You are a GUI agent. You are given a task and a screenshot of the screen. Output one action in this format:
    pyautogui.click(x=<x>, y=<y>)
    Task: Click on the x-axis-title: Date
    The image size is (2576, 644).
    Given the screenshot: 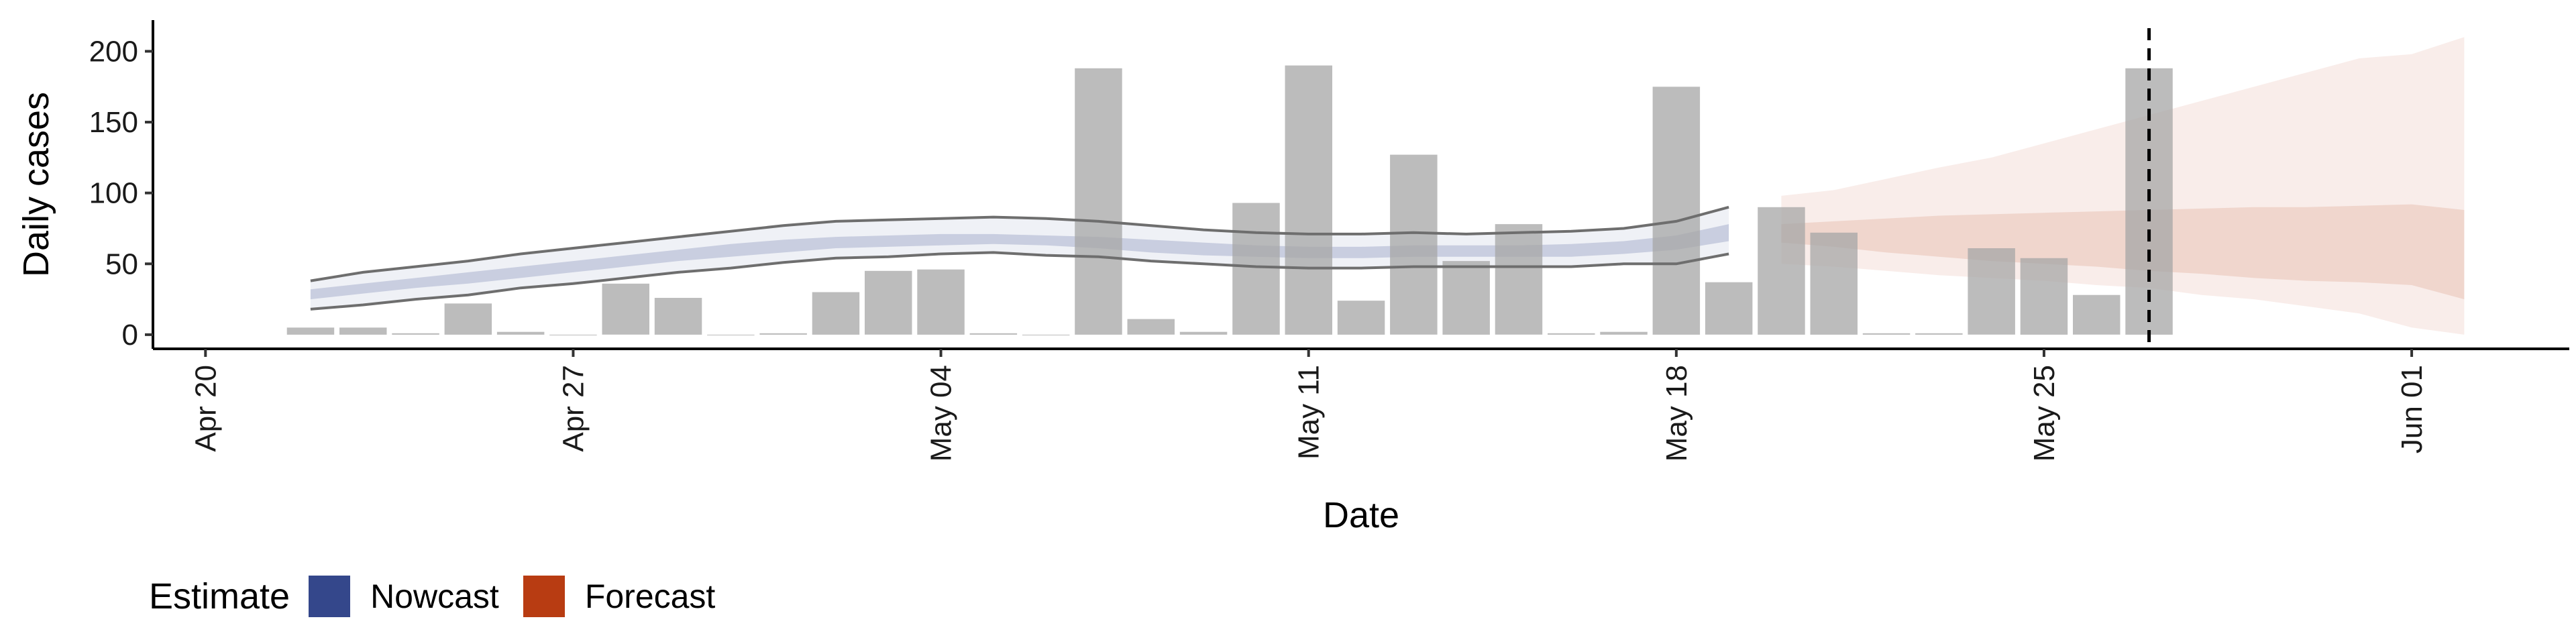 What is the action you would take?
    pyautogui.click(x=1361, y=515)
    